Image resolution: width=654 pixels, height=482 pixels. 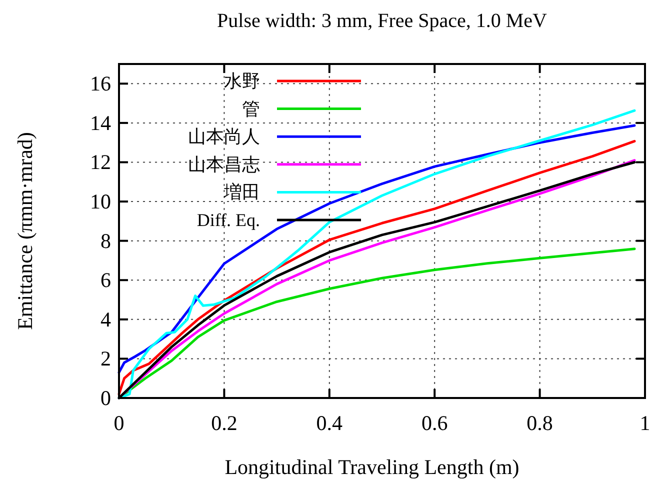 I want to click on y-tick-label: 4, so click(x=106, y=319).